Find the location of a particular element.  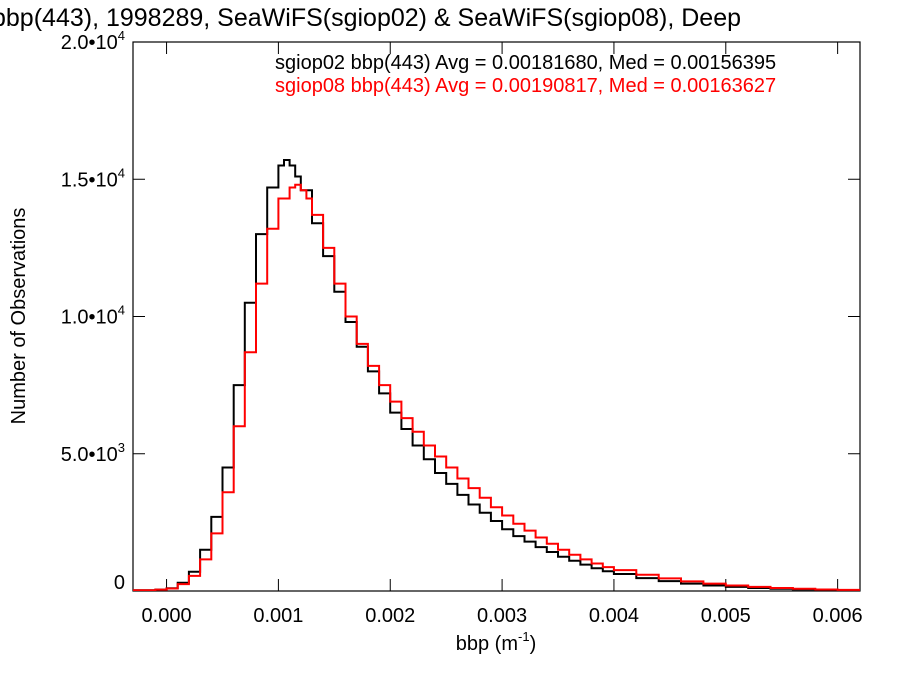

y-axis-label: Number of Observations is located at coordinates (19, 316).